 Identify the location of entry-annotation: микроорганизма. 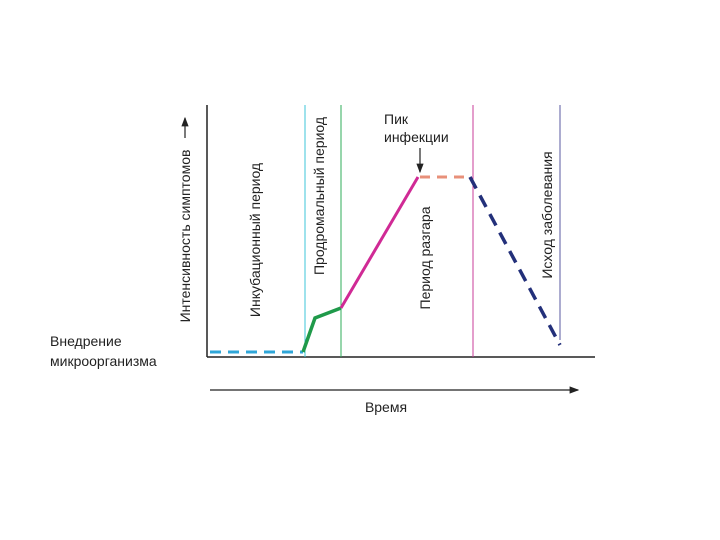
(103, 361).